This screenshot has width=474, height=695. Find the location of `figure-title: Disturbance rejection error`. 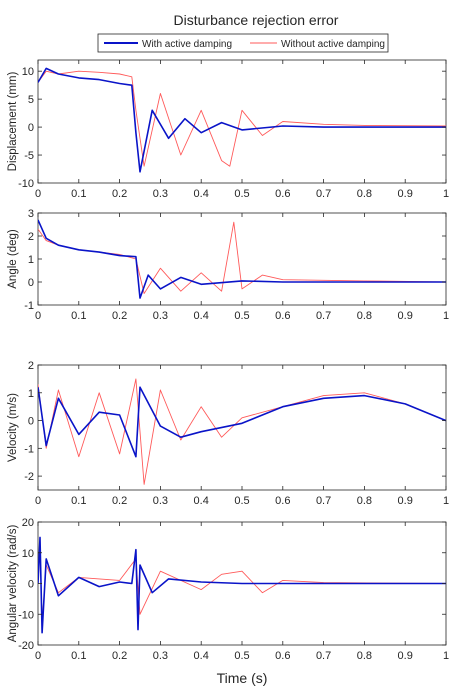

figure-title: Disturbance rejection error is located at coordinates (256, 20).